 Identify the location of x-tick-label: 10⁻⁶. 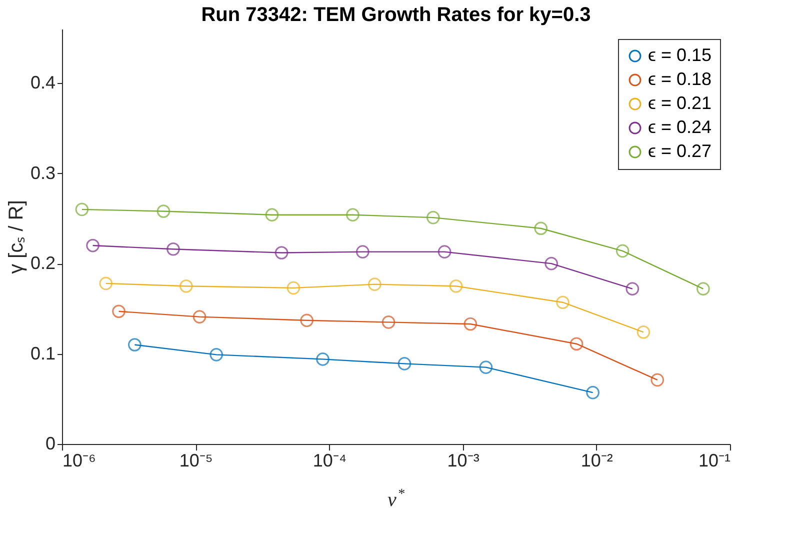
(79, 460).